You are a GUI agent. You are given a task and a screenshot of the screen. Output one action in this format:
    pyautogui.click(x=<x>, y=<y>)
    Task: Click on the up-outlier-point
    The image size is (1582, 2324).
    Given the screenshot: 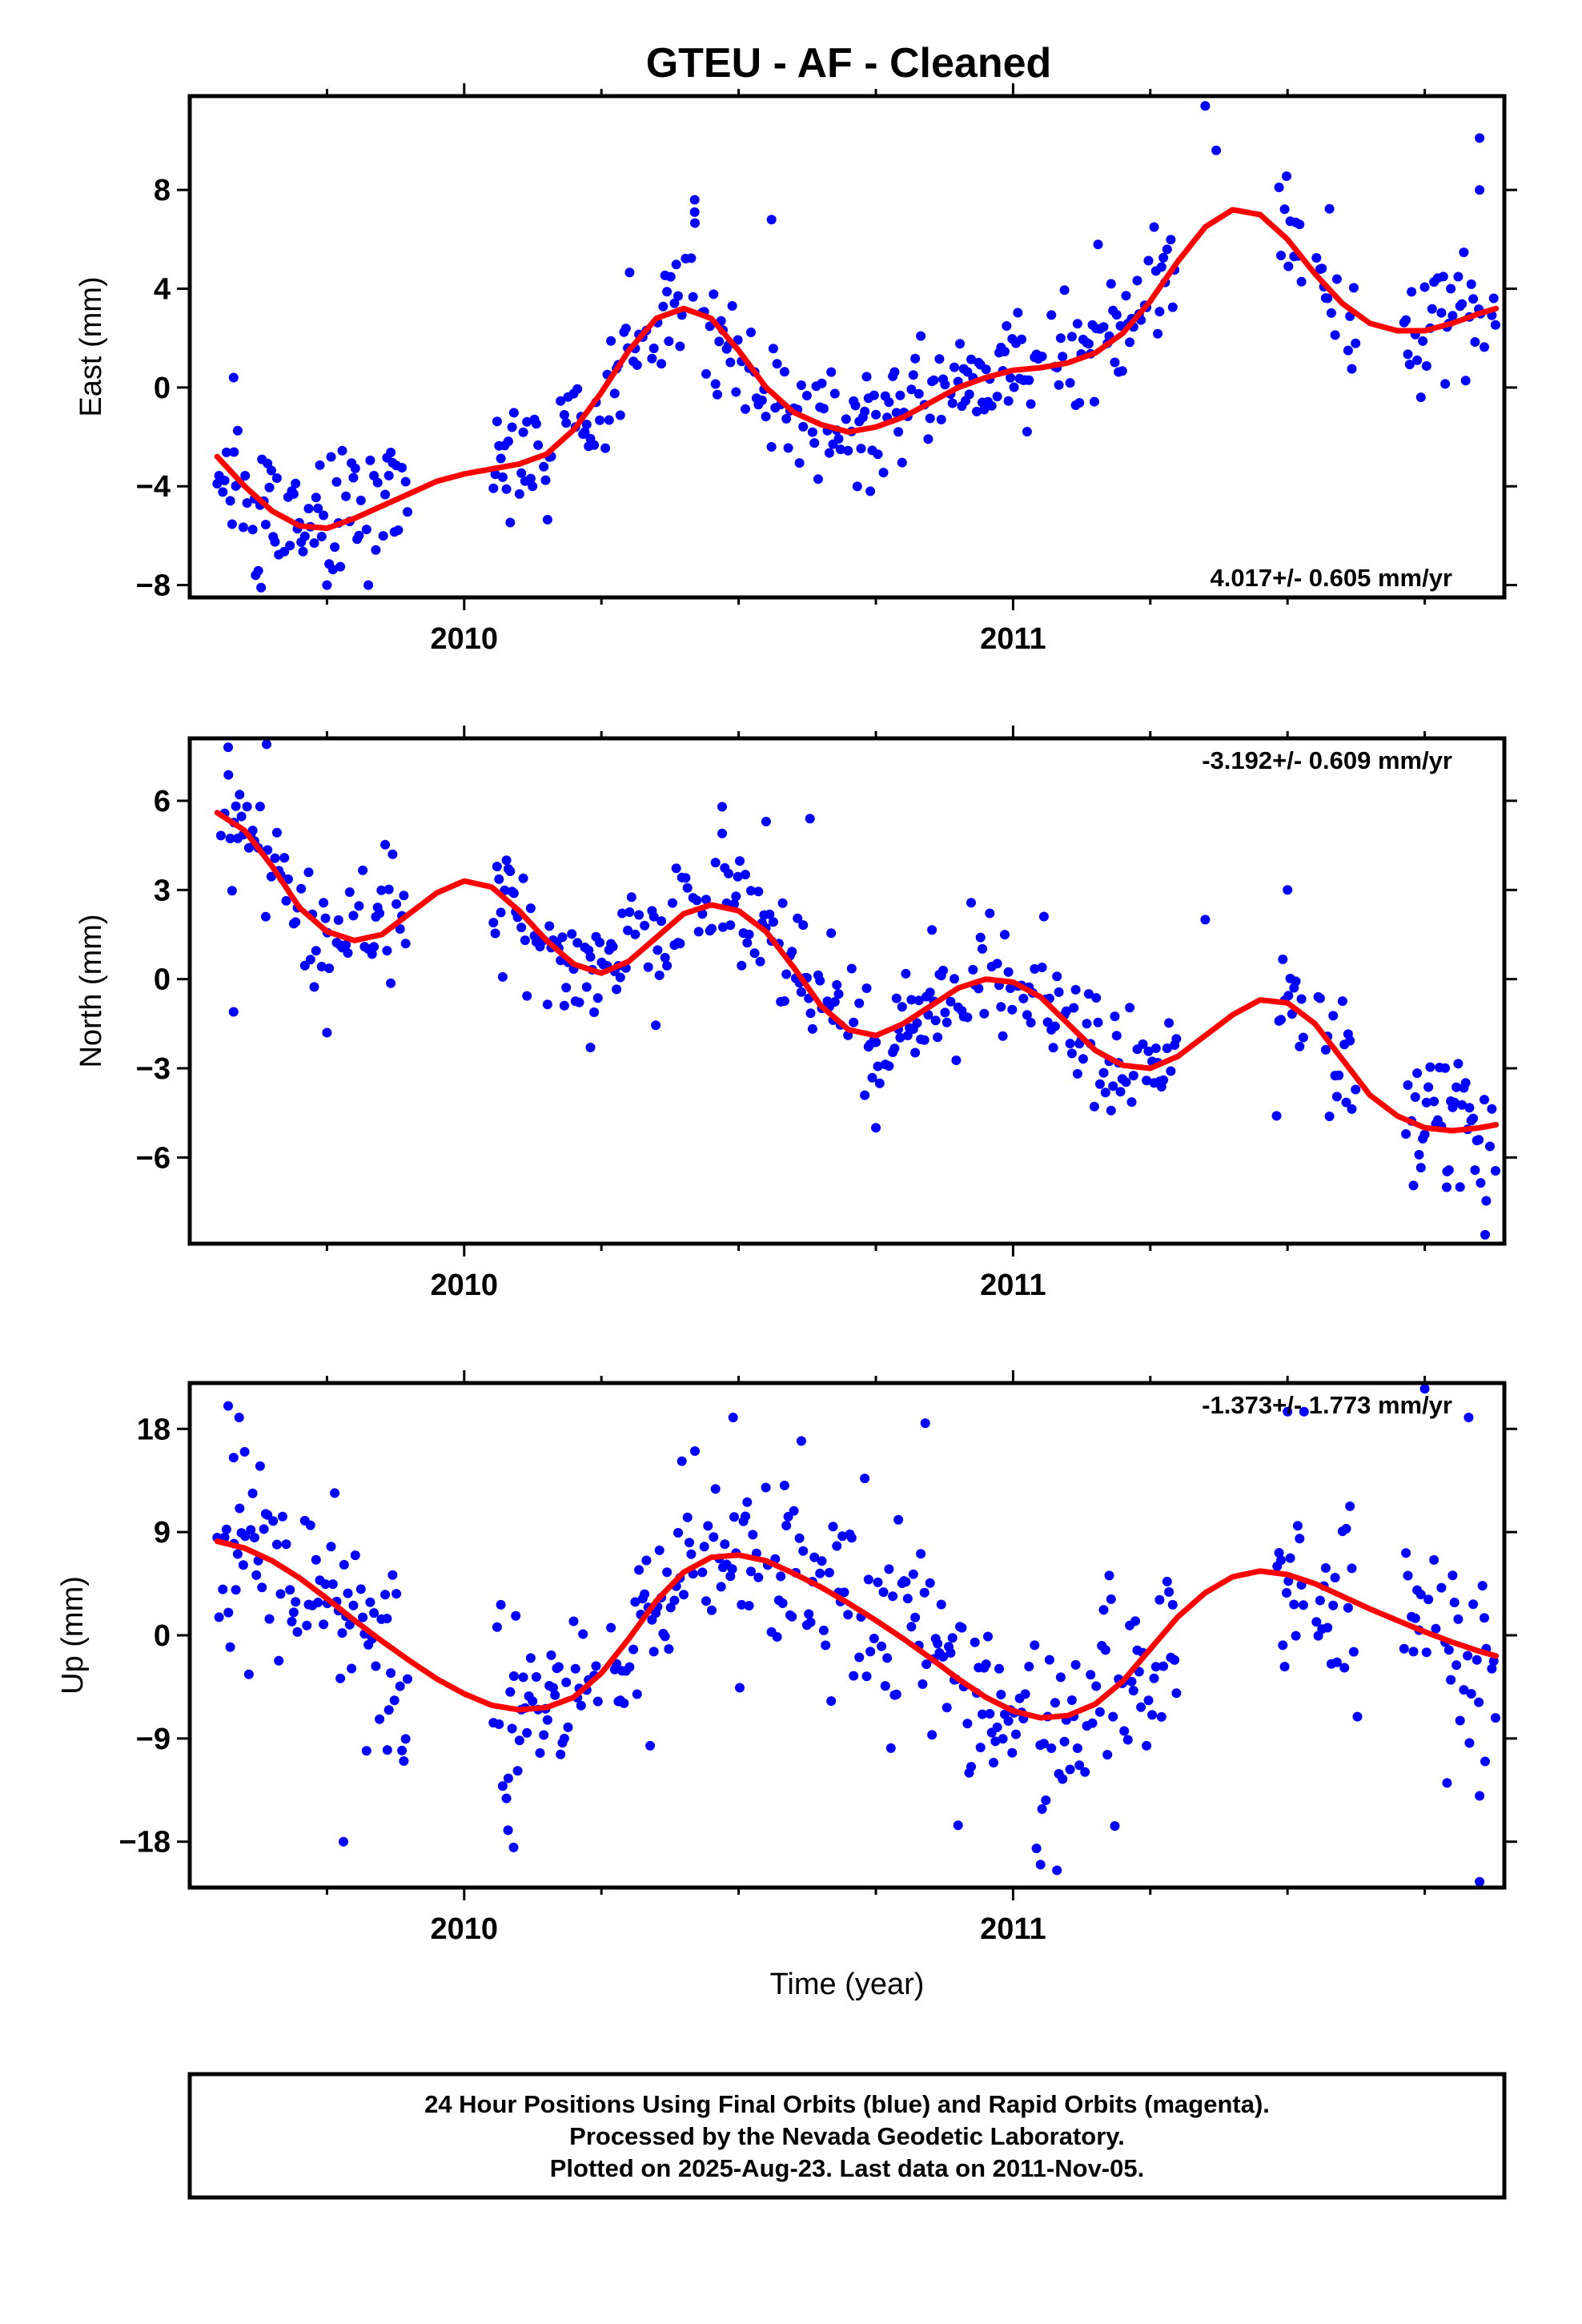 What is the action you would take?
    pyautogui.click(x=1424, y=1389)
    